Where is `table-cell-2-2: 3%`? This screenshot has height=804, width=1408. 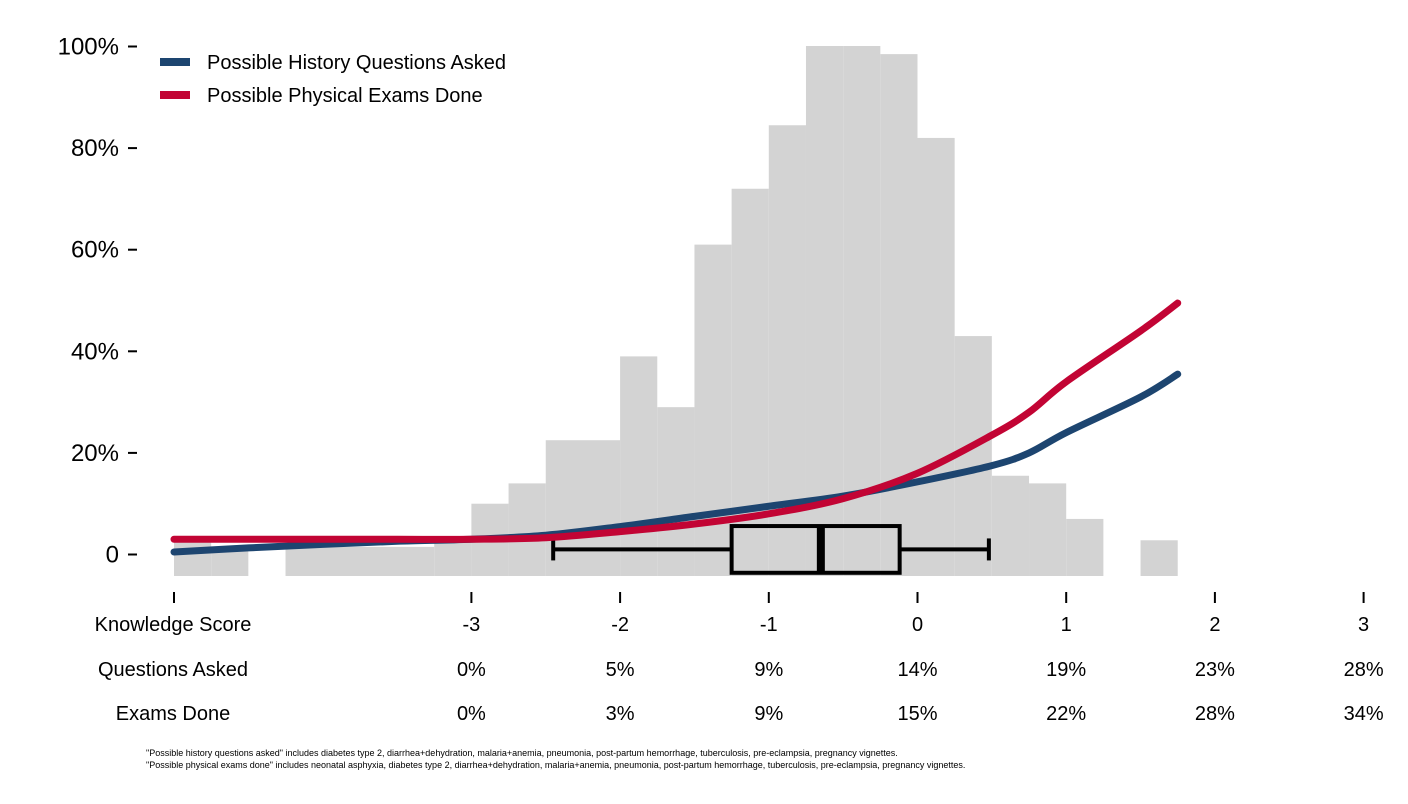
table-cell-2-2: 3% is located at coordinates (620, 714).